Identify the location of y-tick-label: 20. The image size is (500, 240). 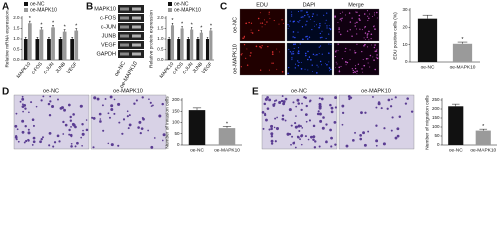
(405, 27).